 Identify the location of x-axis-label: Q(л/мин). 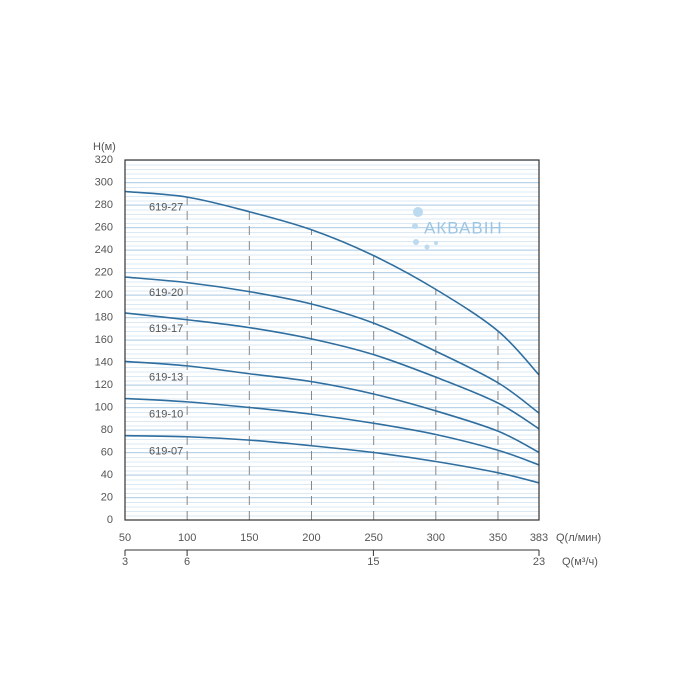
(578, 538).